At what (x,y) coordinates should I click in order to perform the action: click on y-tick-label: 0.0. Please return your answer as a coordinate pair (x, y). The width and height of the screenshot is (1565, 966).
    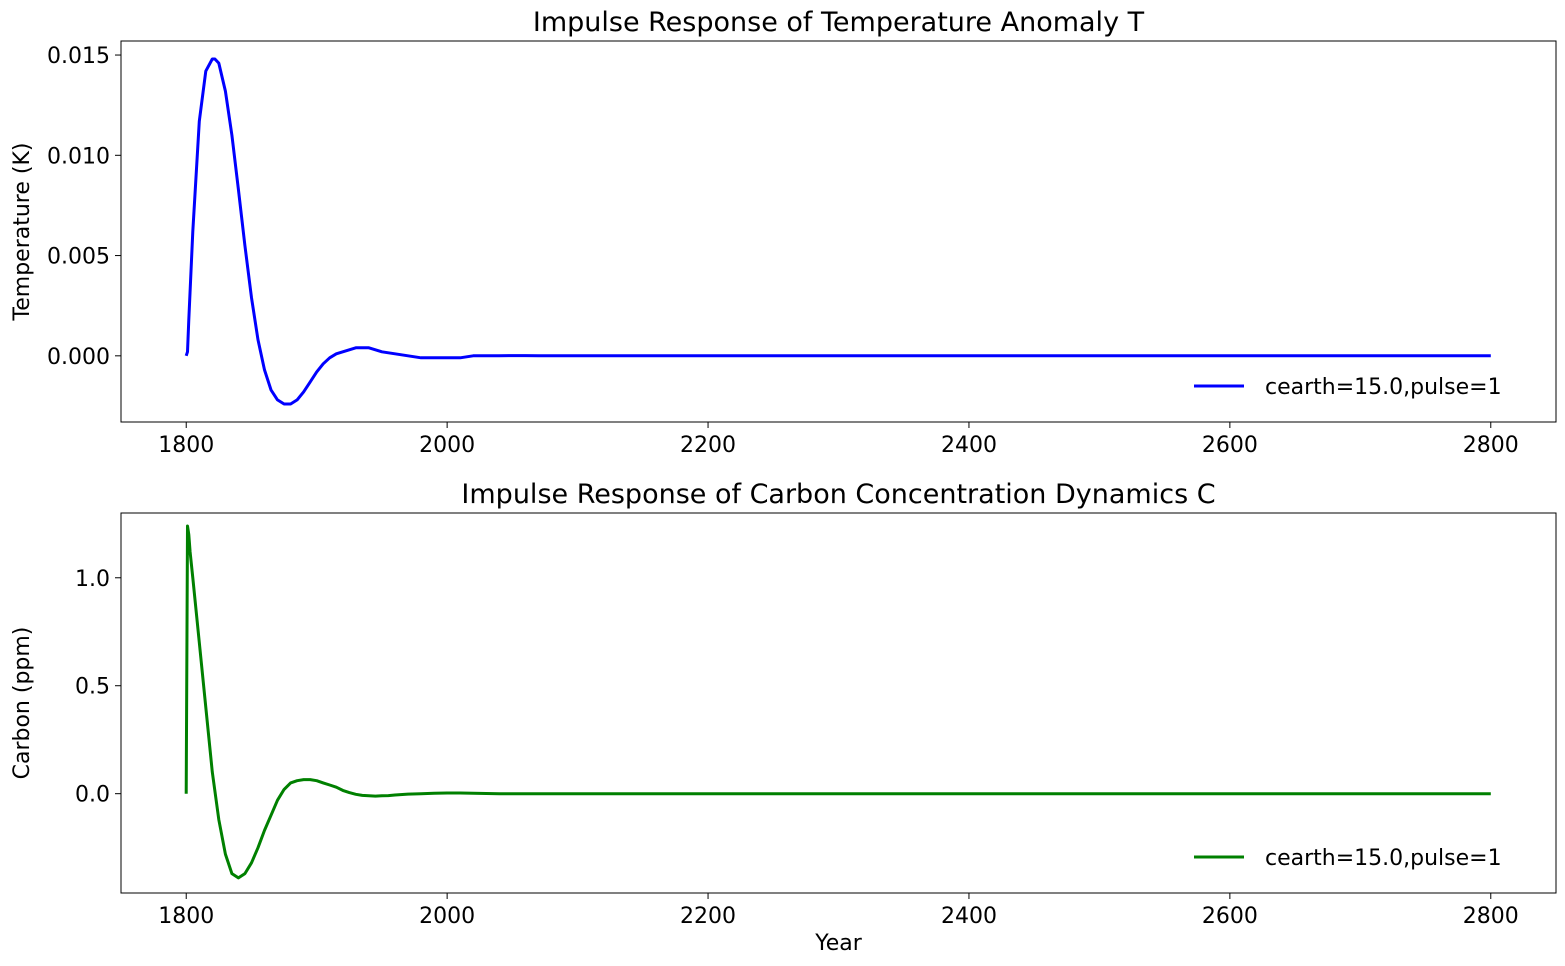
    Looking at the image, I should click on (92, 795).